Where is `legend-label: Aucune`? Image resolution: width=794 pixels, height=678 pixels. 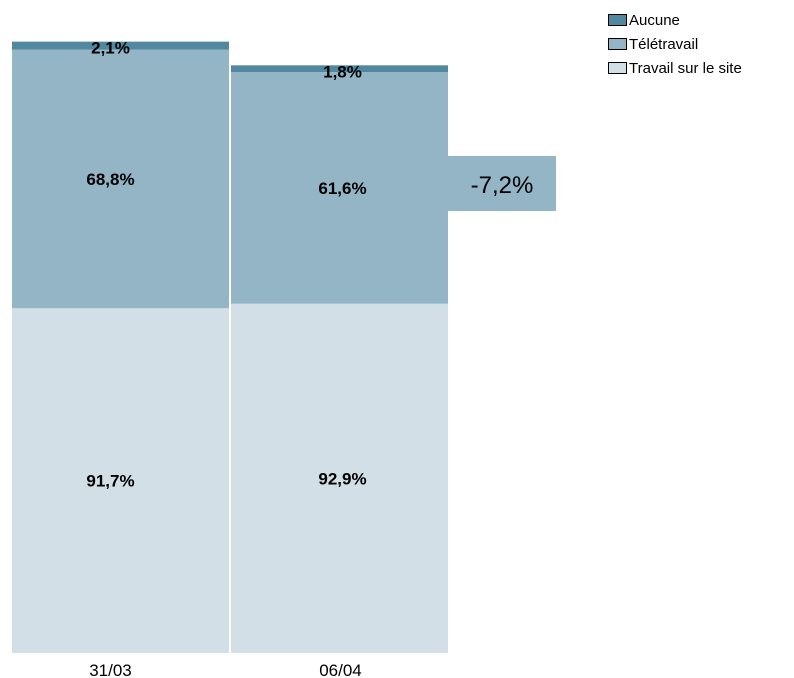
legend-label: Aucune is located at coordinates (654, 20).